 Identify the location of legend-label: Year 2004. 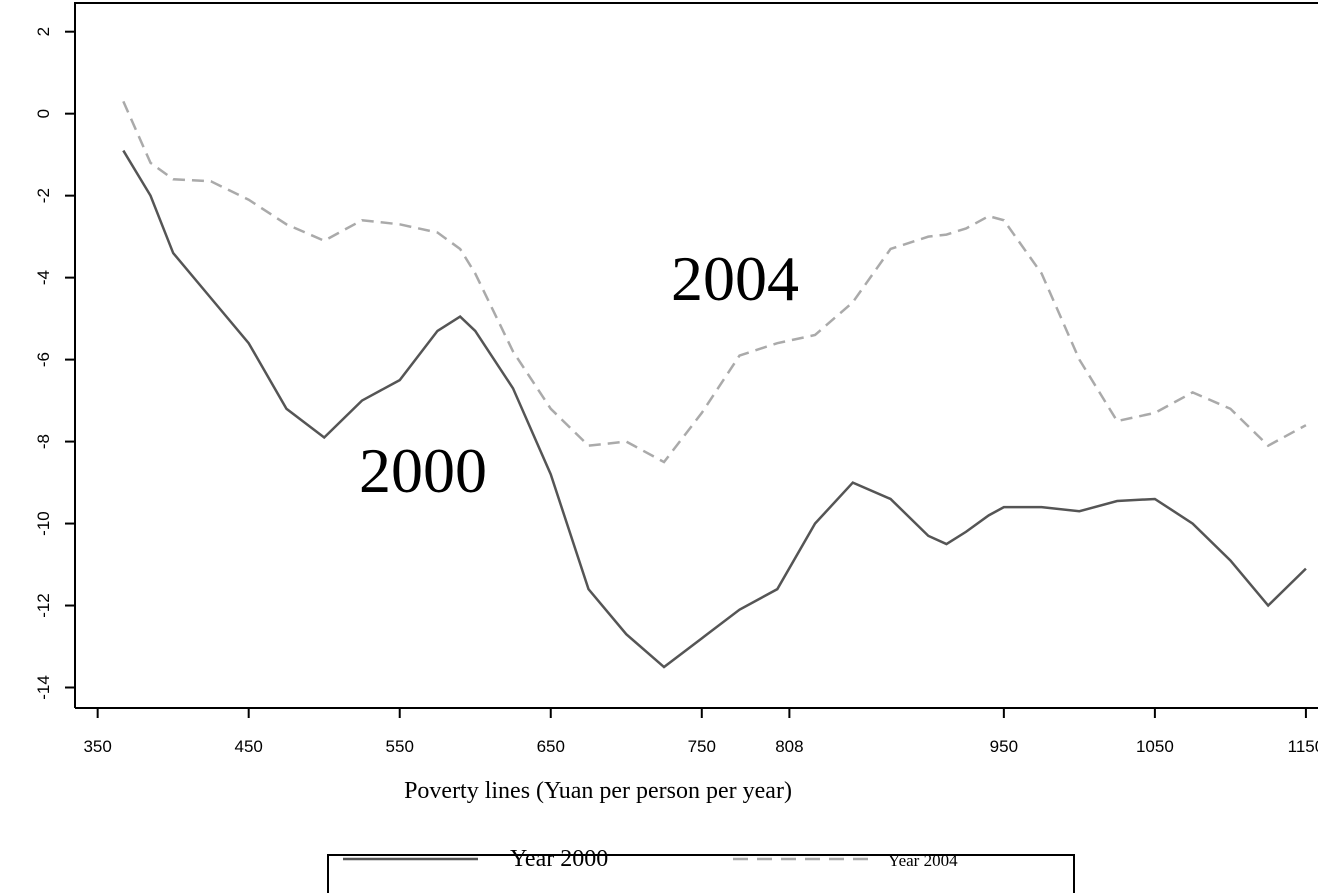
(923, 860).